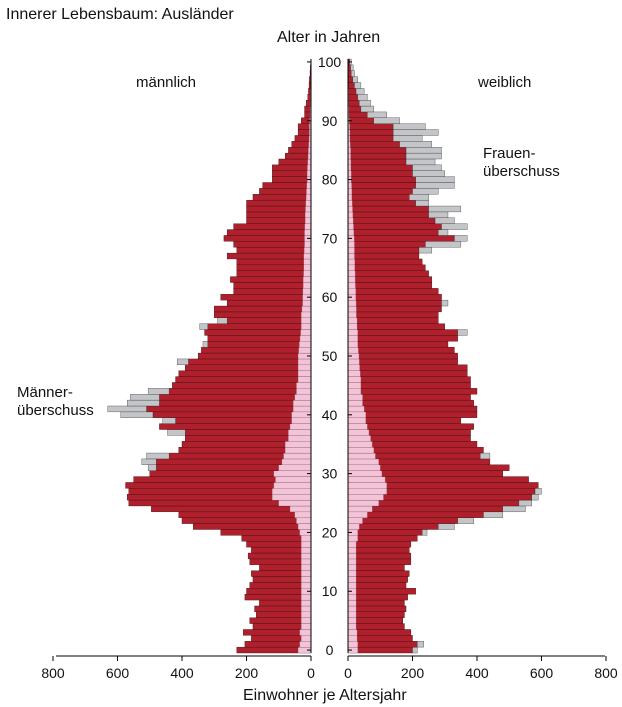  Describe the element at coordinates (330, 650) in the screenshot. I see `age-tick-label-0: 0` at that location.